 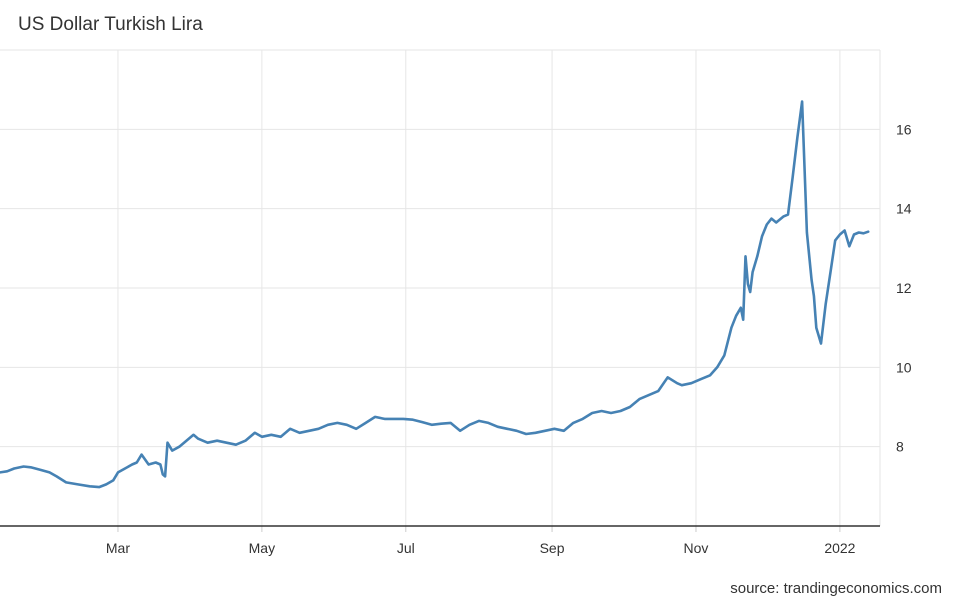 I want to click on source-credit: source: trandingeconomics.com, so click(x=836, y=588).